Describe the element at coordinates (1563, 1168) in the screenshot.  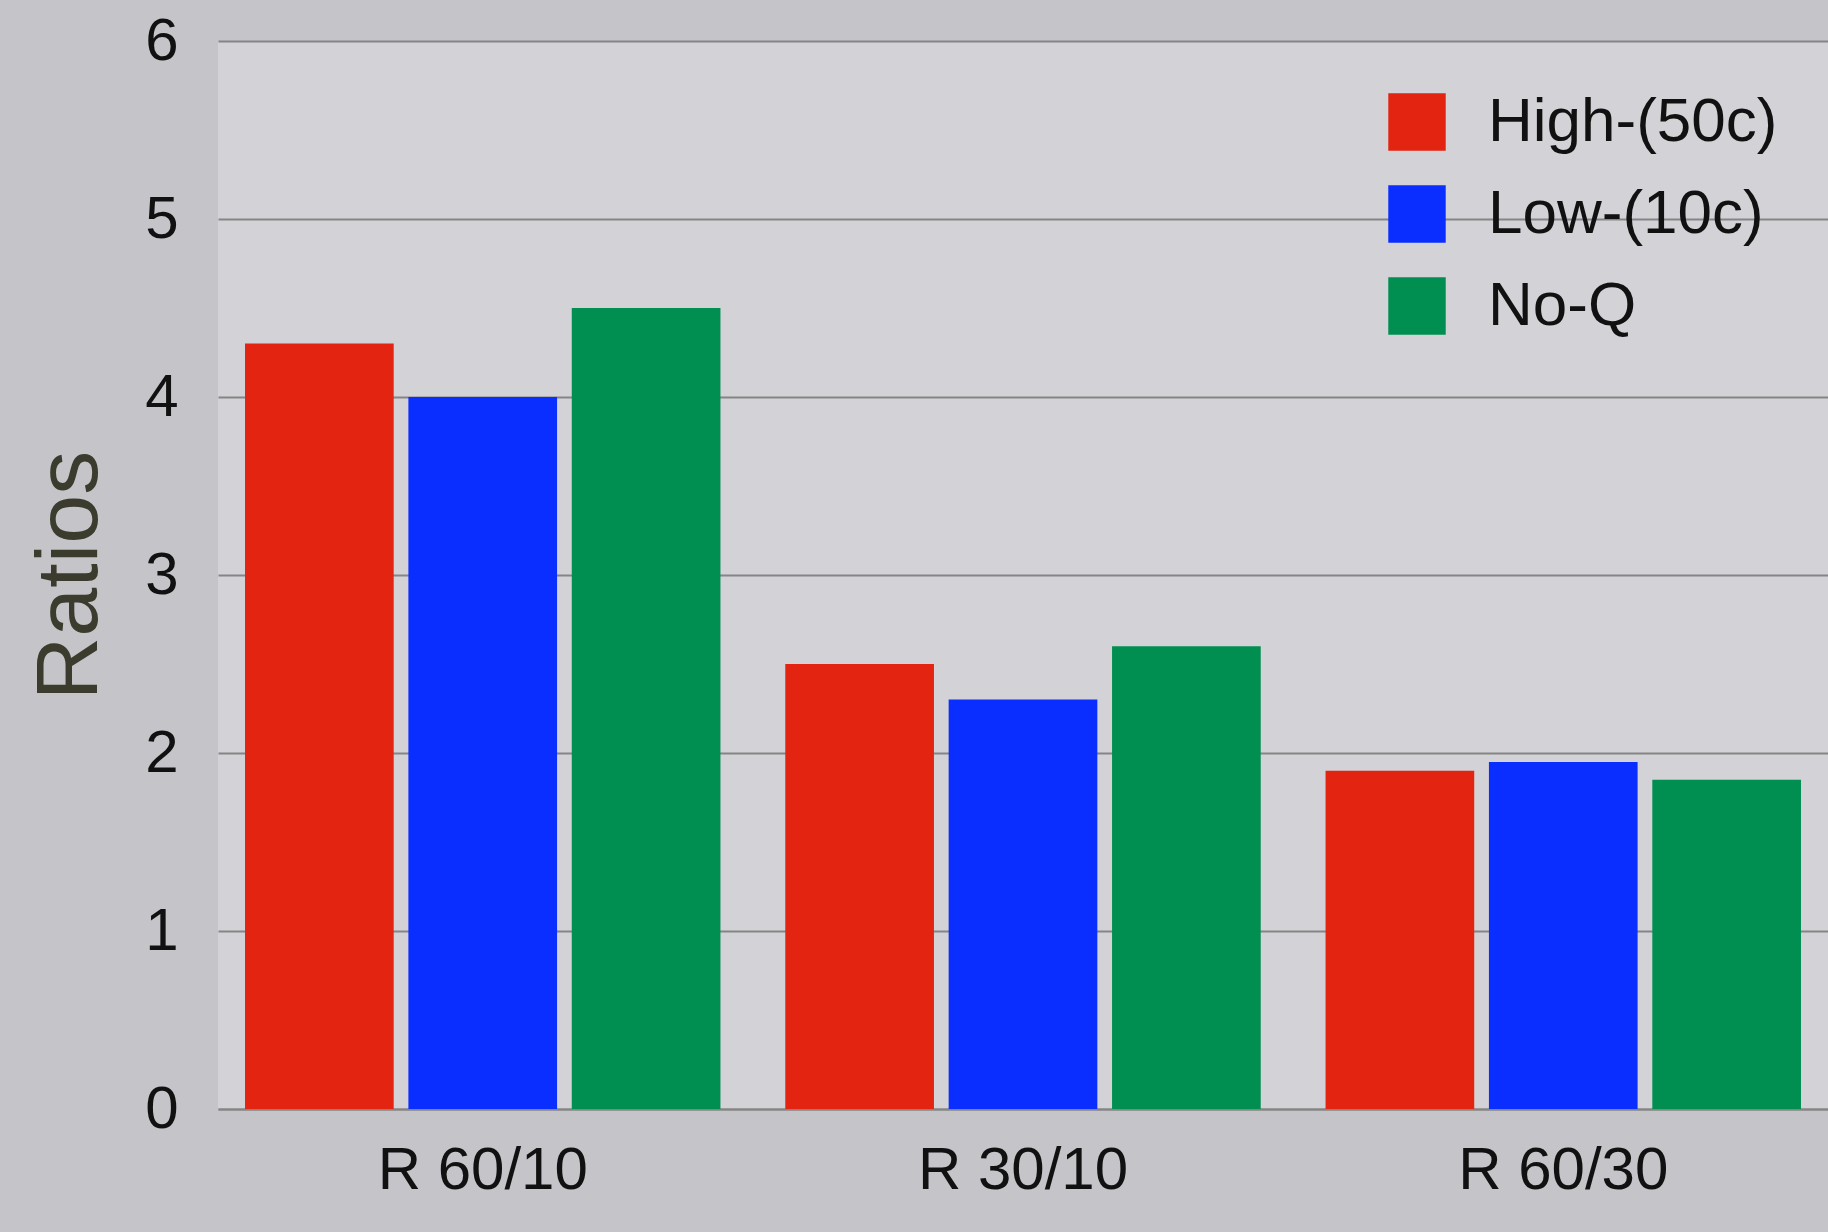
I see `x-tick-label: R 60/30` at that location.